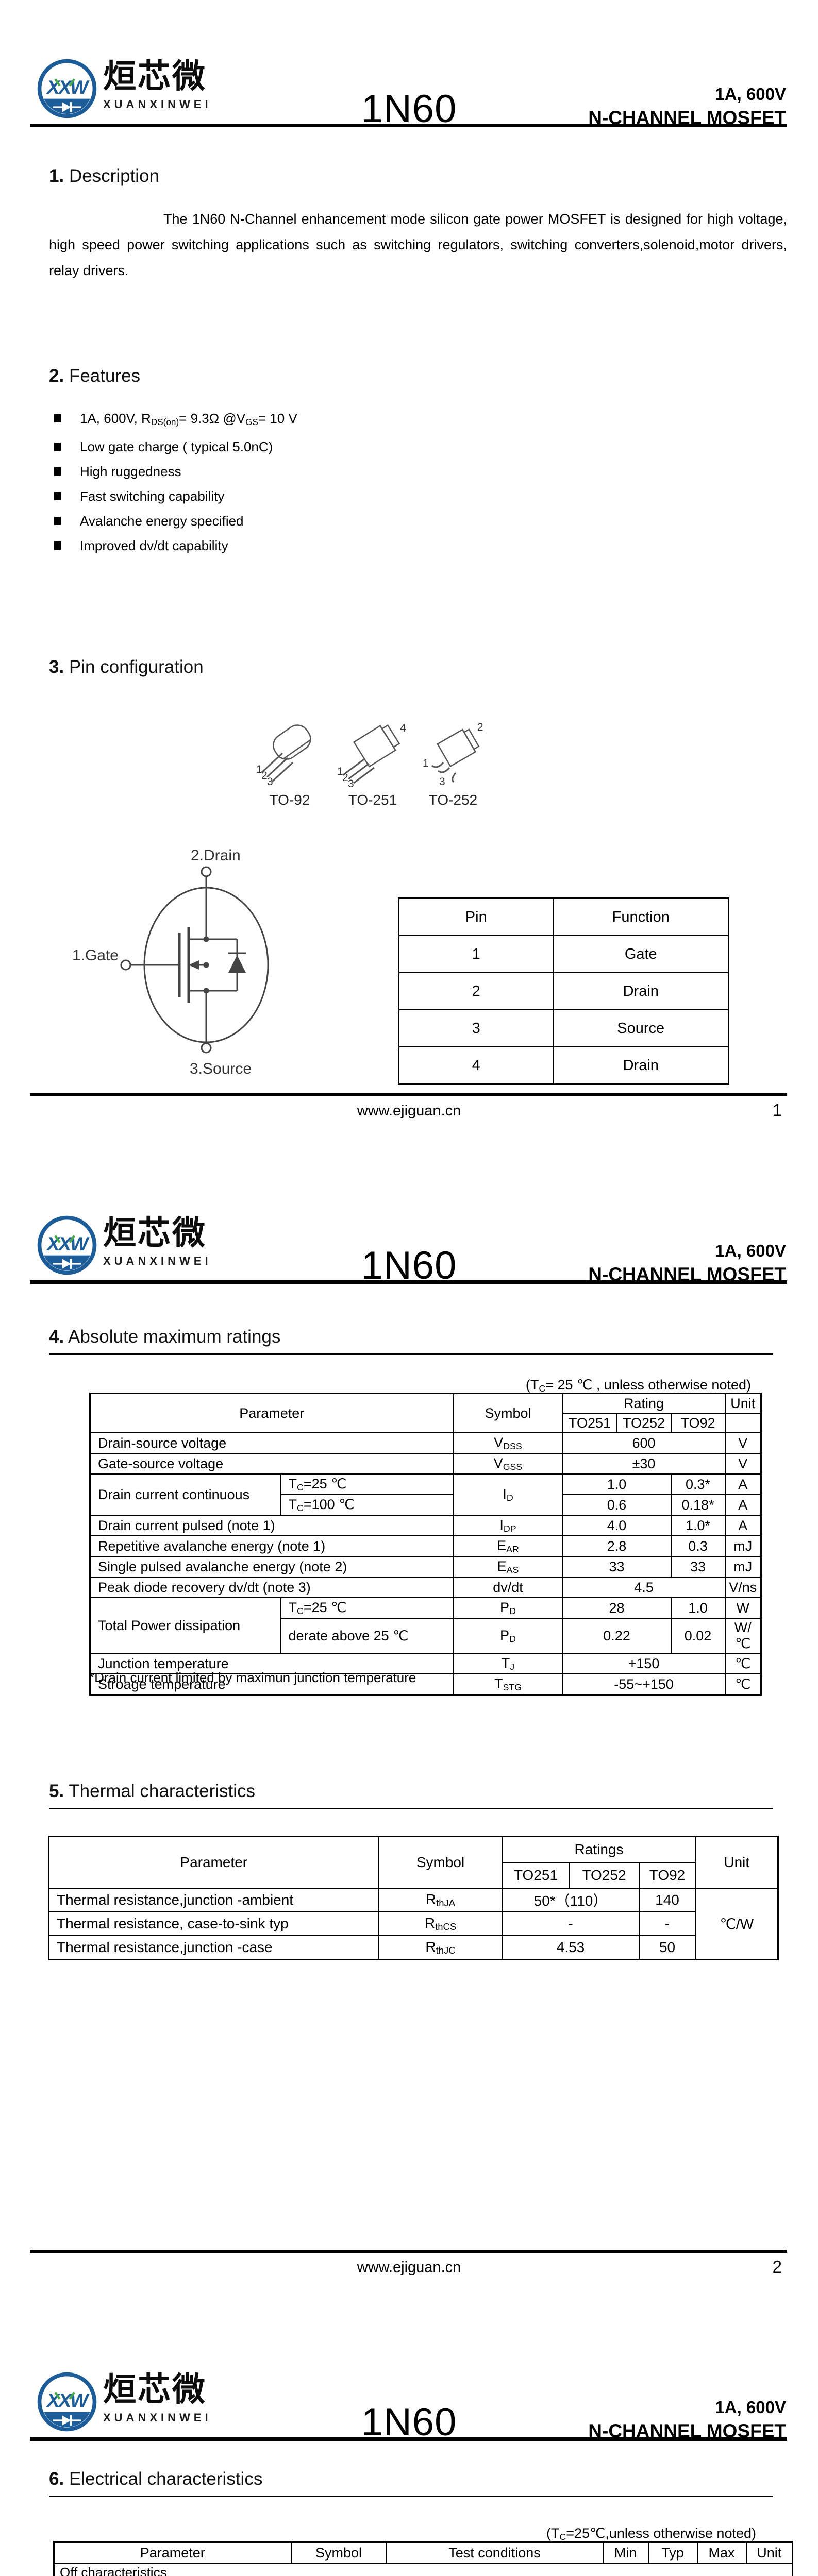  Describe the element at coordinates (411, 1795) in the screenshot. I see `section-heading-thermal-characteristics: 5. Thermal characteristics` at that location.